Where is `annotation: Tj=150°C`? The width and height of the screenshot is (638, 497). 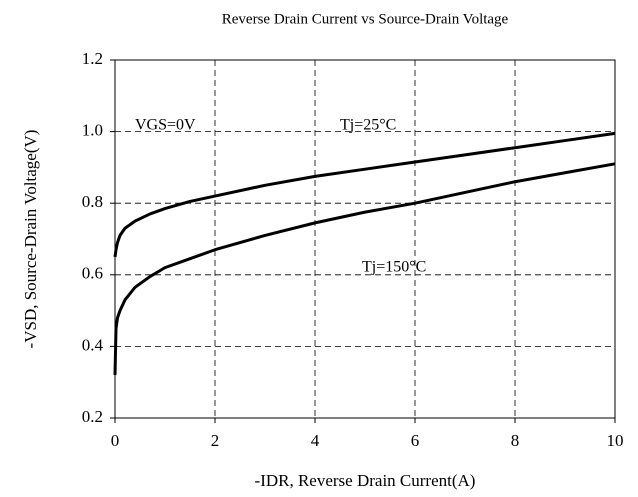
annotation: Tj=150°C is located at coordinates (394, 267).